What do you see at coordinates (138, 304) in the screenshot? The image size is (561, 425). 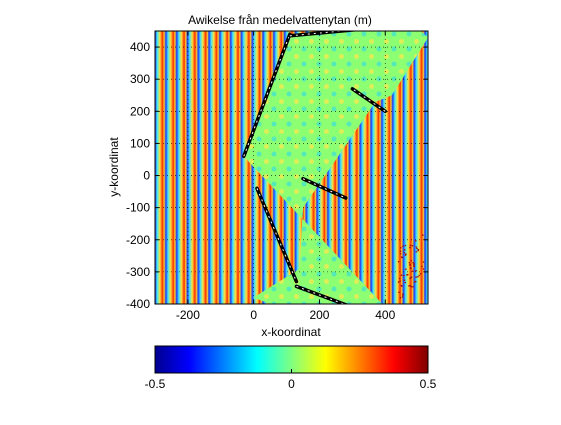 I see `y-tick-label: -400` at bounding box center [138, 304].